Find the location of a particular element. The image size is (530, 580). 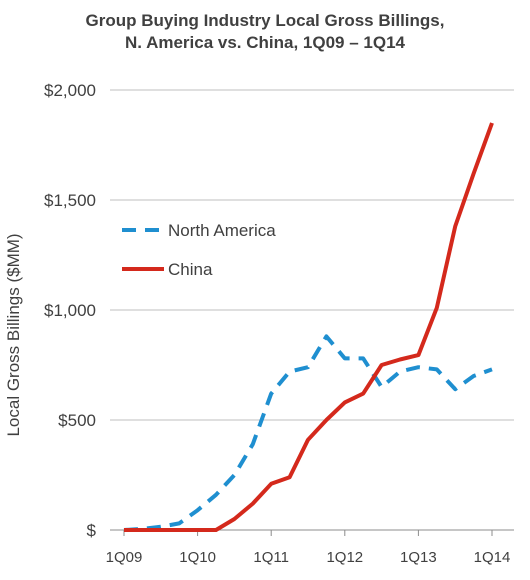

x-tick-label: 1Q12 is located at coordinates (344, 557).